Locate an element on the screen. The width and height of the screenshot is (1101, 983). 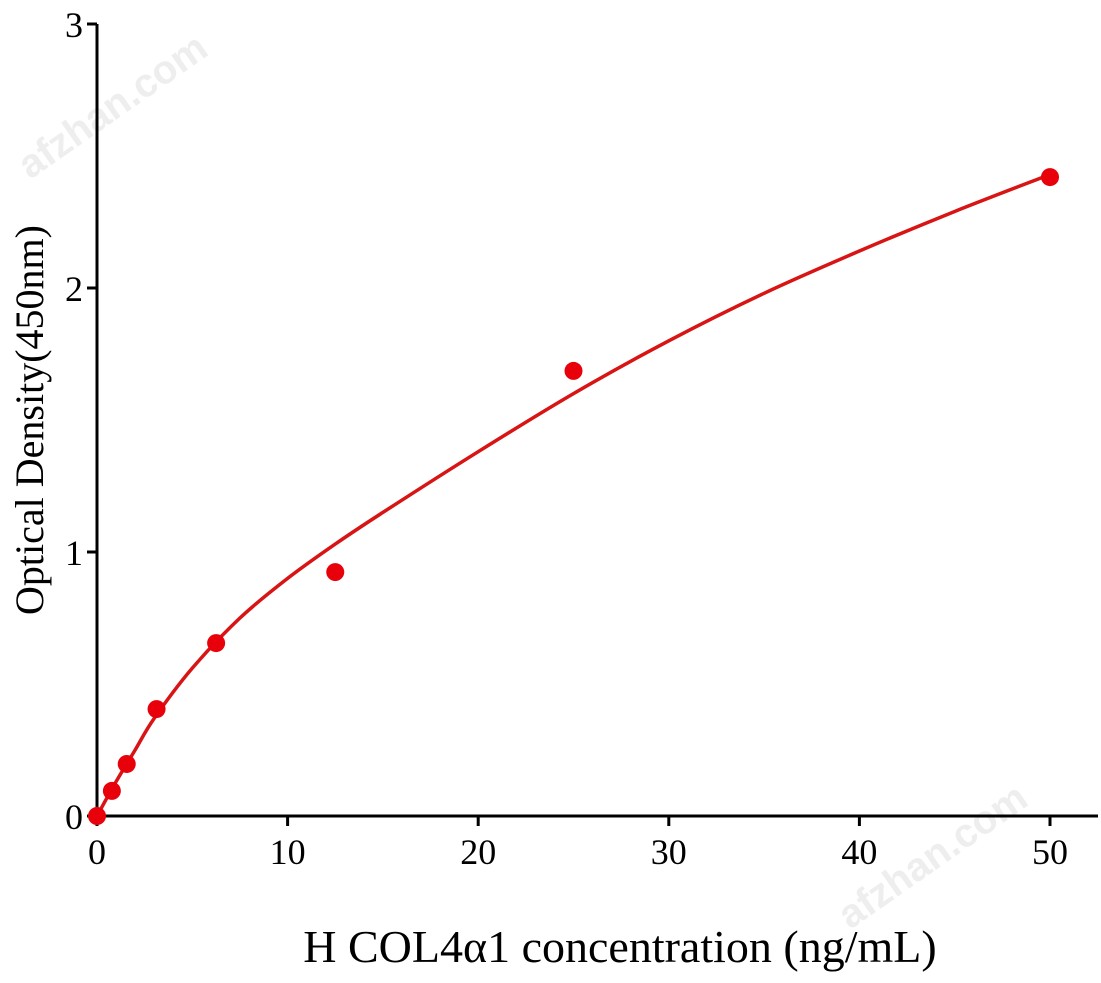
y-tick-label: 2 is located at coordinates (74, 289).